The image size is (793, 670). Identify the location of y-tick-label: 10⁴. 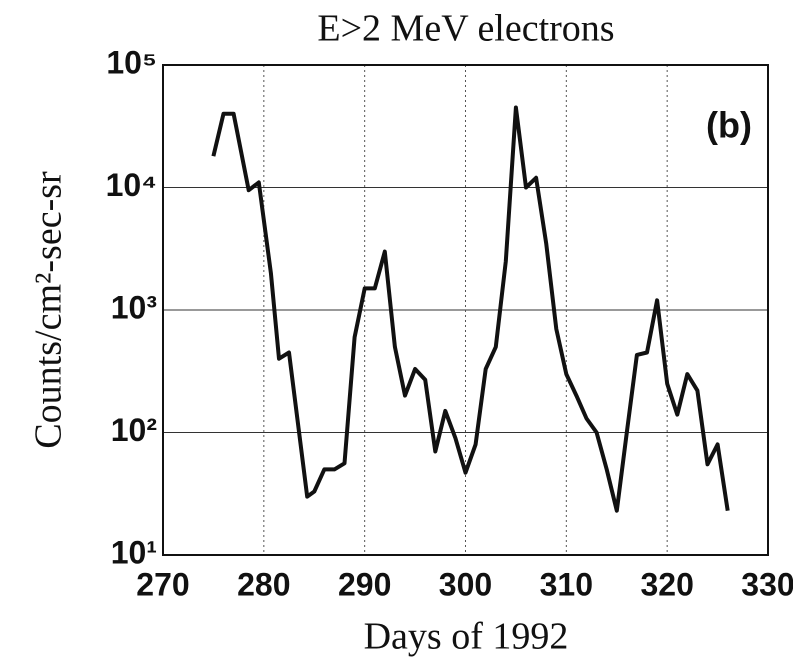
(131, 185).